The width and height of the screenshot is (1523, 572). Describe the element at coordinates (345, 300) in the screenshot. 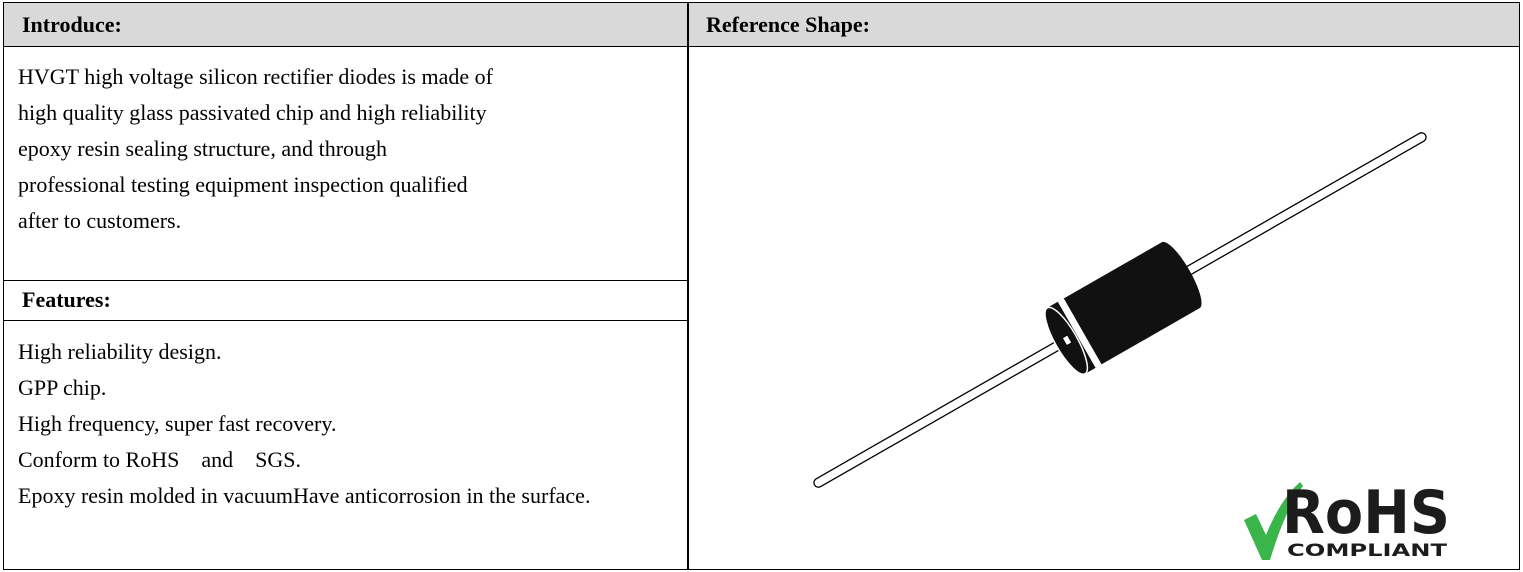

I see `features-header: Features:` at that location.